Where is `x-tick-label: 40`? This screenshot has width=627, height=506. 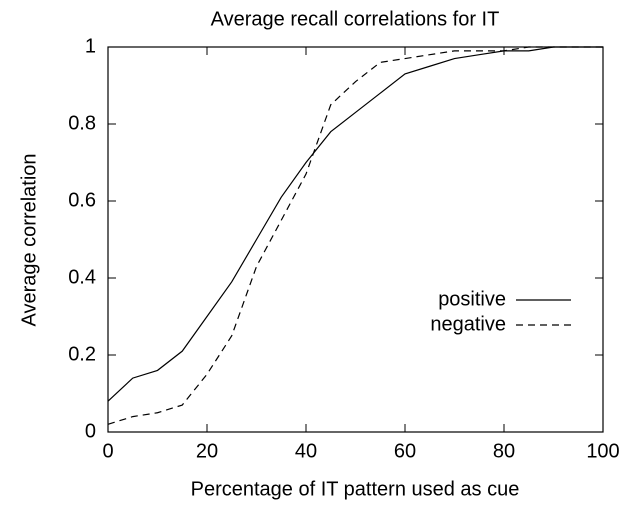
x-tick-label: 40 is located at coordinates (306, 451).